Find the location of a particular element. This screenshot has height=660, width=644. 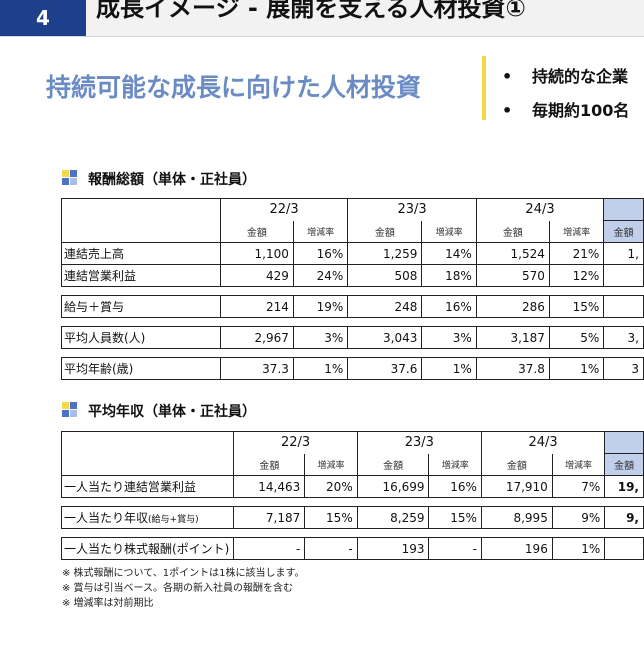

cell-rate: 5% is located at coordinates (576, 337).